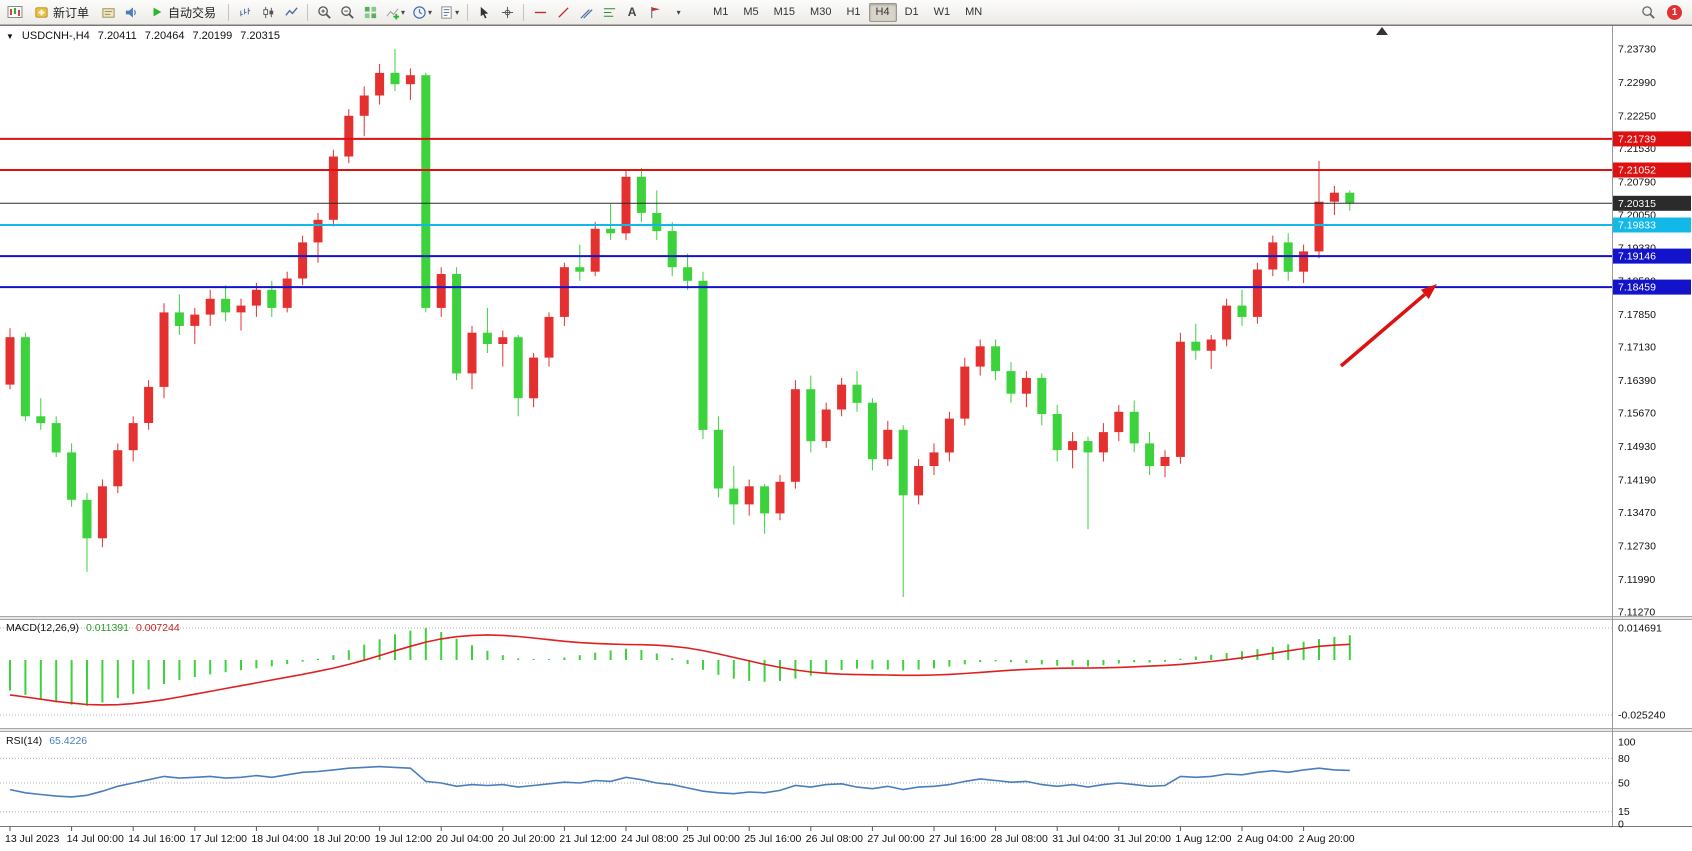 The image size is (1692, 851). What do you see at coordinates (1637, 257) in the screenshot?
I see `svg-text: 7.19146` at bounding box center [1637, 257].